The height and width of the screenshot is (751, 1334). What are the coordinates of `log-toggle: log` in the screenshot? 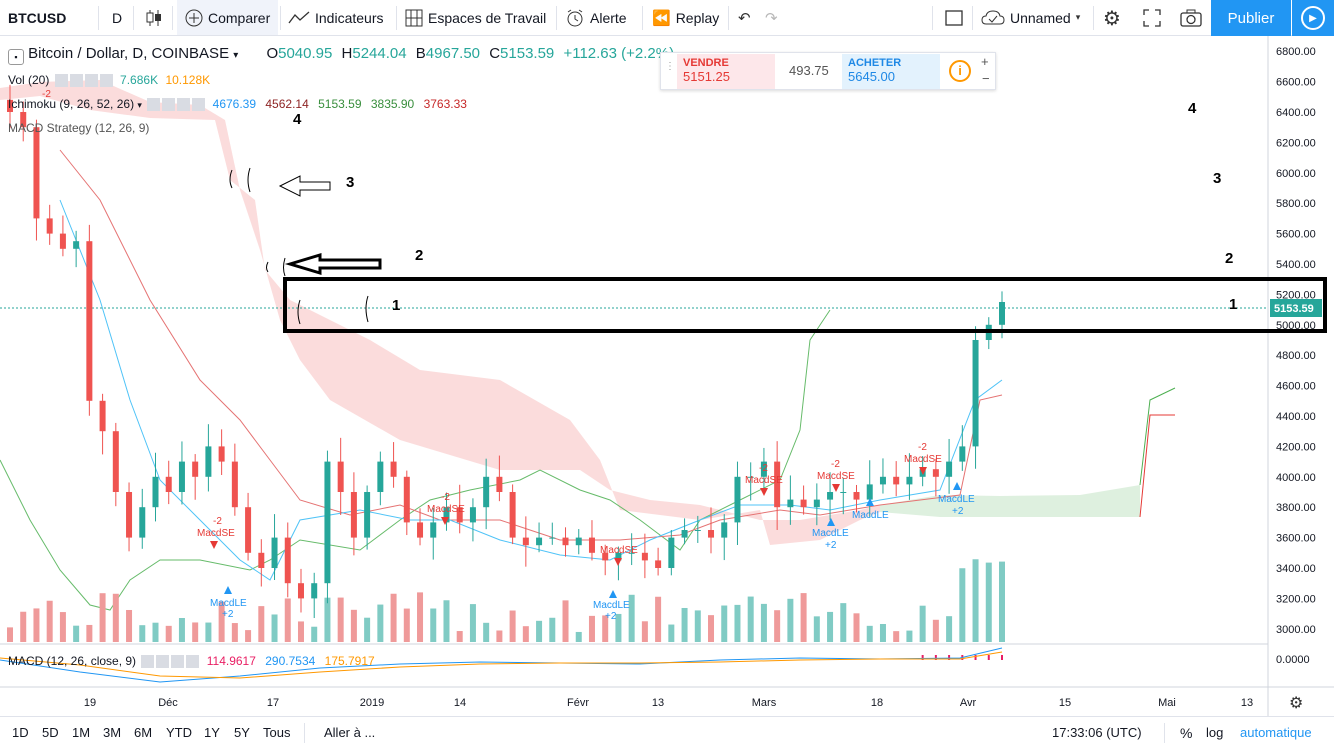 It's located at (1215, 732).